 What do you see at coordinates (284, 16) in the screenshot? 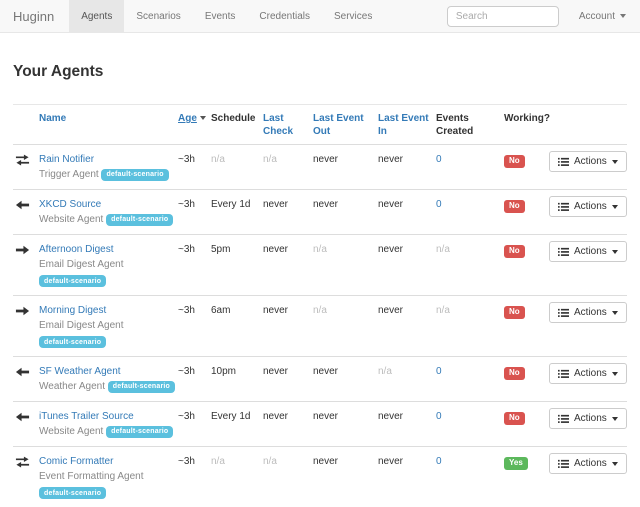
I see `nav-item-credentials: Credentials` at bounding box center [284, 16].